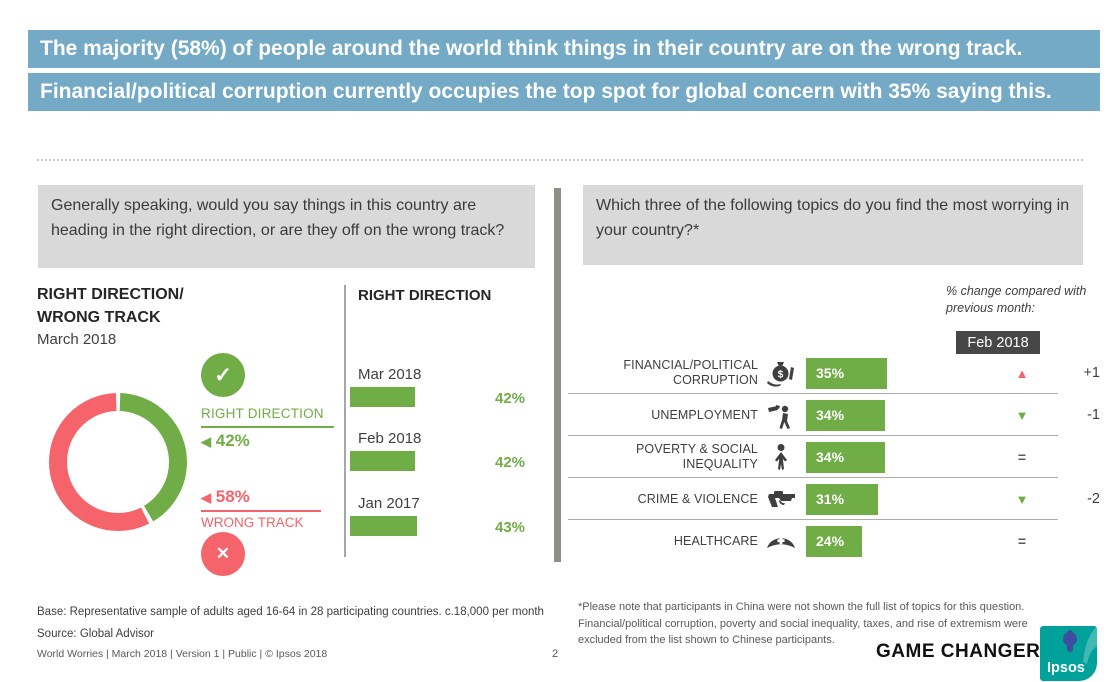  What do you see at coordinates (781, 541) in the screenshot?
I see `nurse-cap-icon` at bounding box center [781, 541].